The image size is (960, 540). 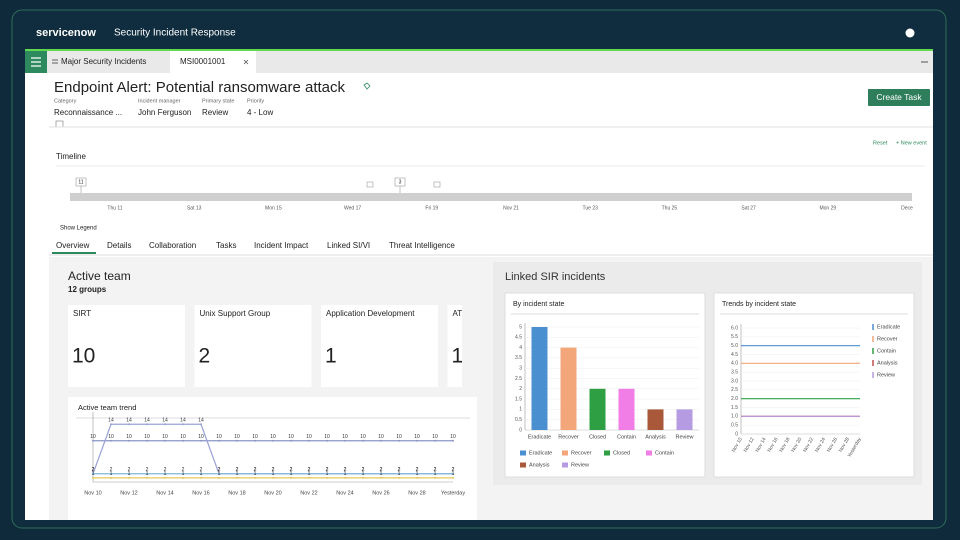 What do you see at coordinates (422, 245) in the screenshot?
I see `section-tab: Threat Intelligence` at bounding box center [422, 245].